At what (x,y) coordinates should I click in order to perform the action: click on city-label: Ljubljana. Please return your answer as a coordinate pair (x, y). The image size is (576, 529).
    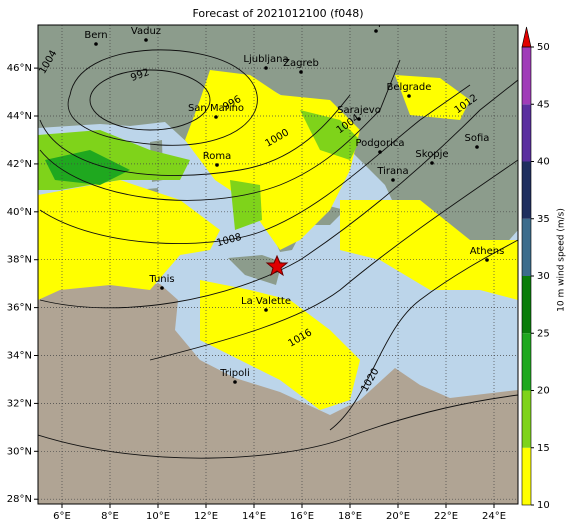
    Looking at the image, I should click on (265, 59).